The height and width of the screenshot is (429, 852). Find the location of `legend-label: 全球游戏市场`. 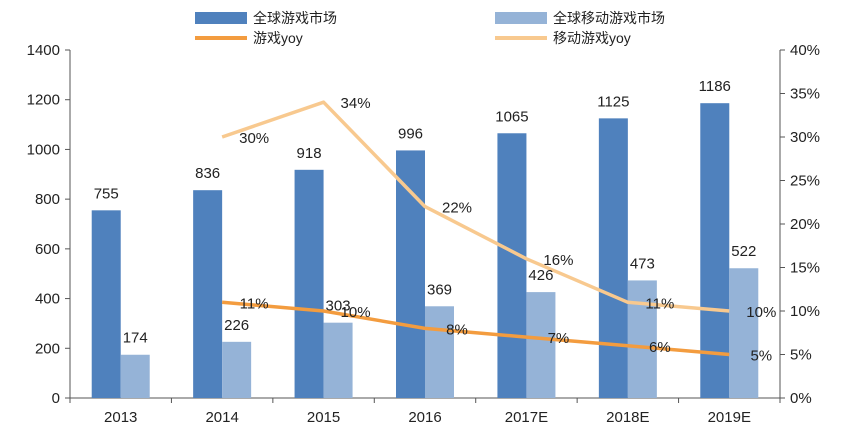

legend-label: 全球游戏市场 is located at coordinates (295, 18).